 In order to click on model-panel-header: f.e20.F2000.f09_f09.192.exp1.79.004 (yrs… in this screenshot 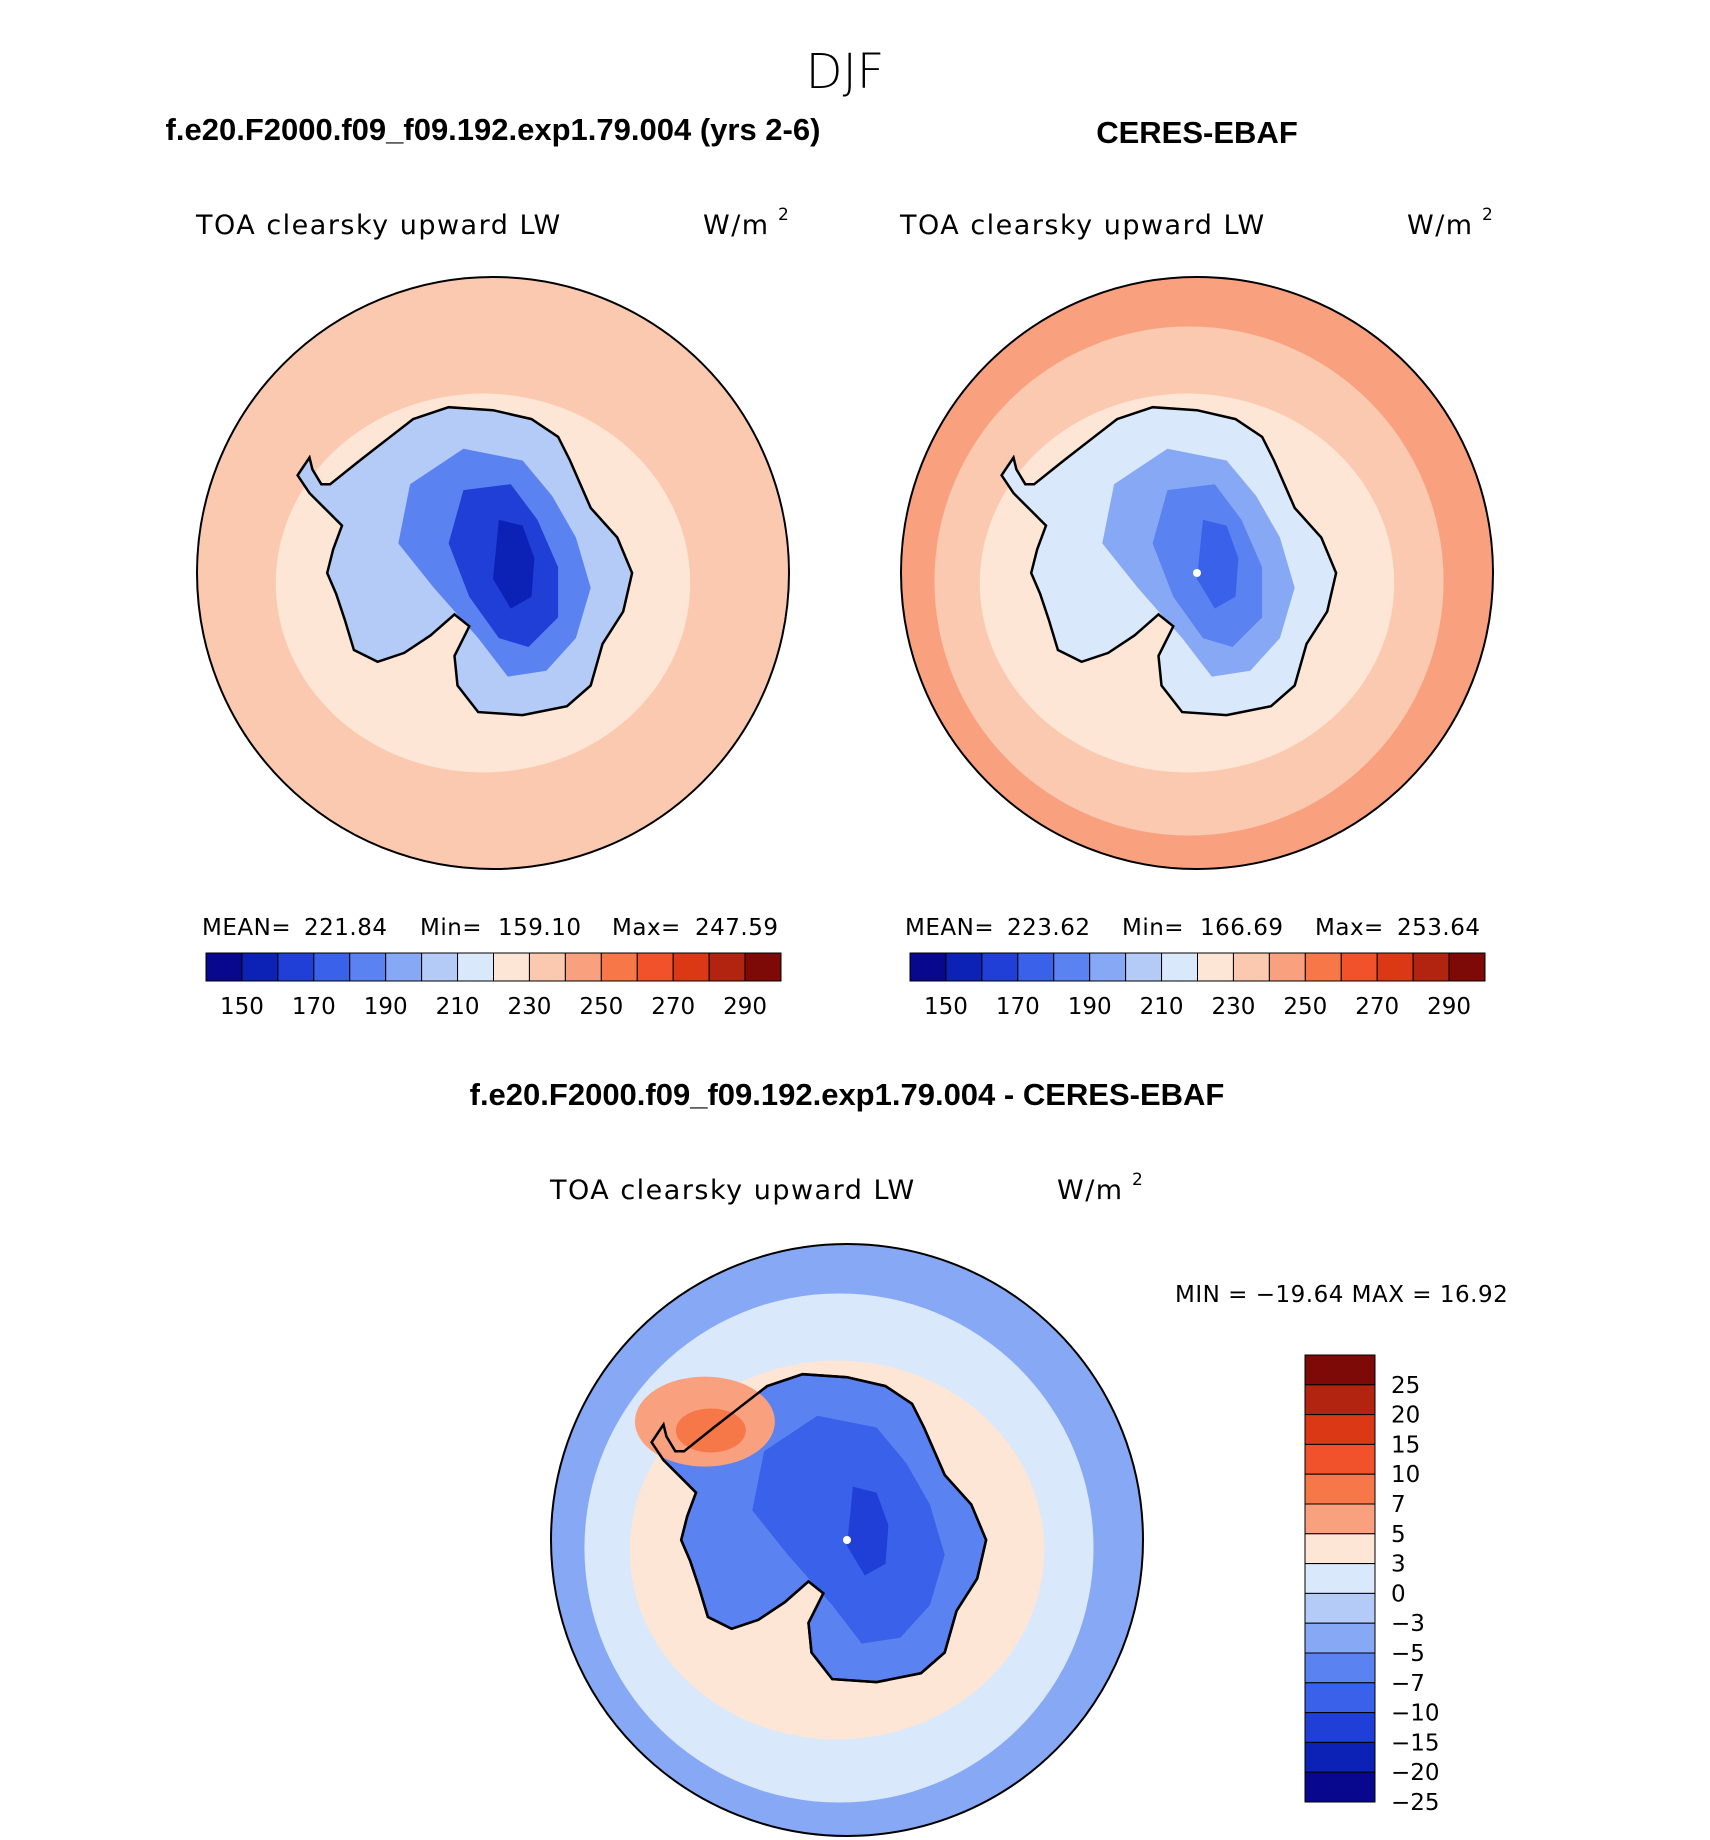, I will do `click(493, 129)`.